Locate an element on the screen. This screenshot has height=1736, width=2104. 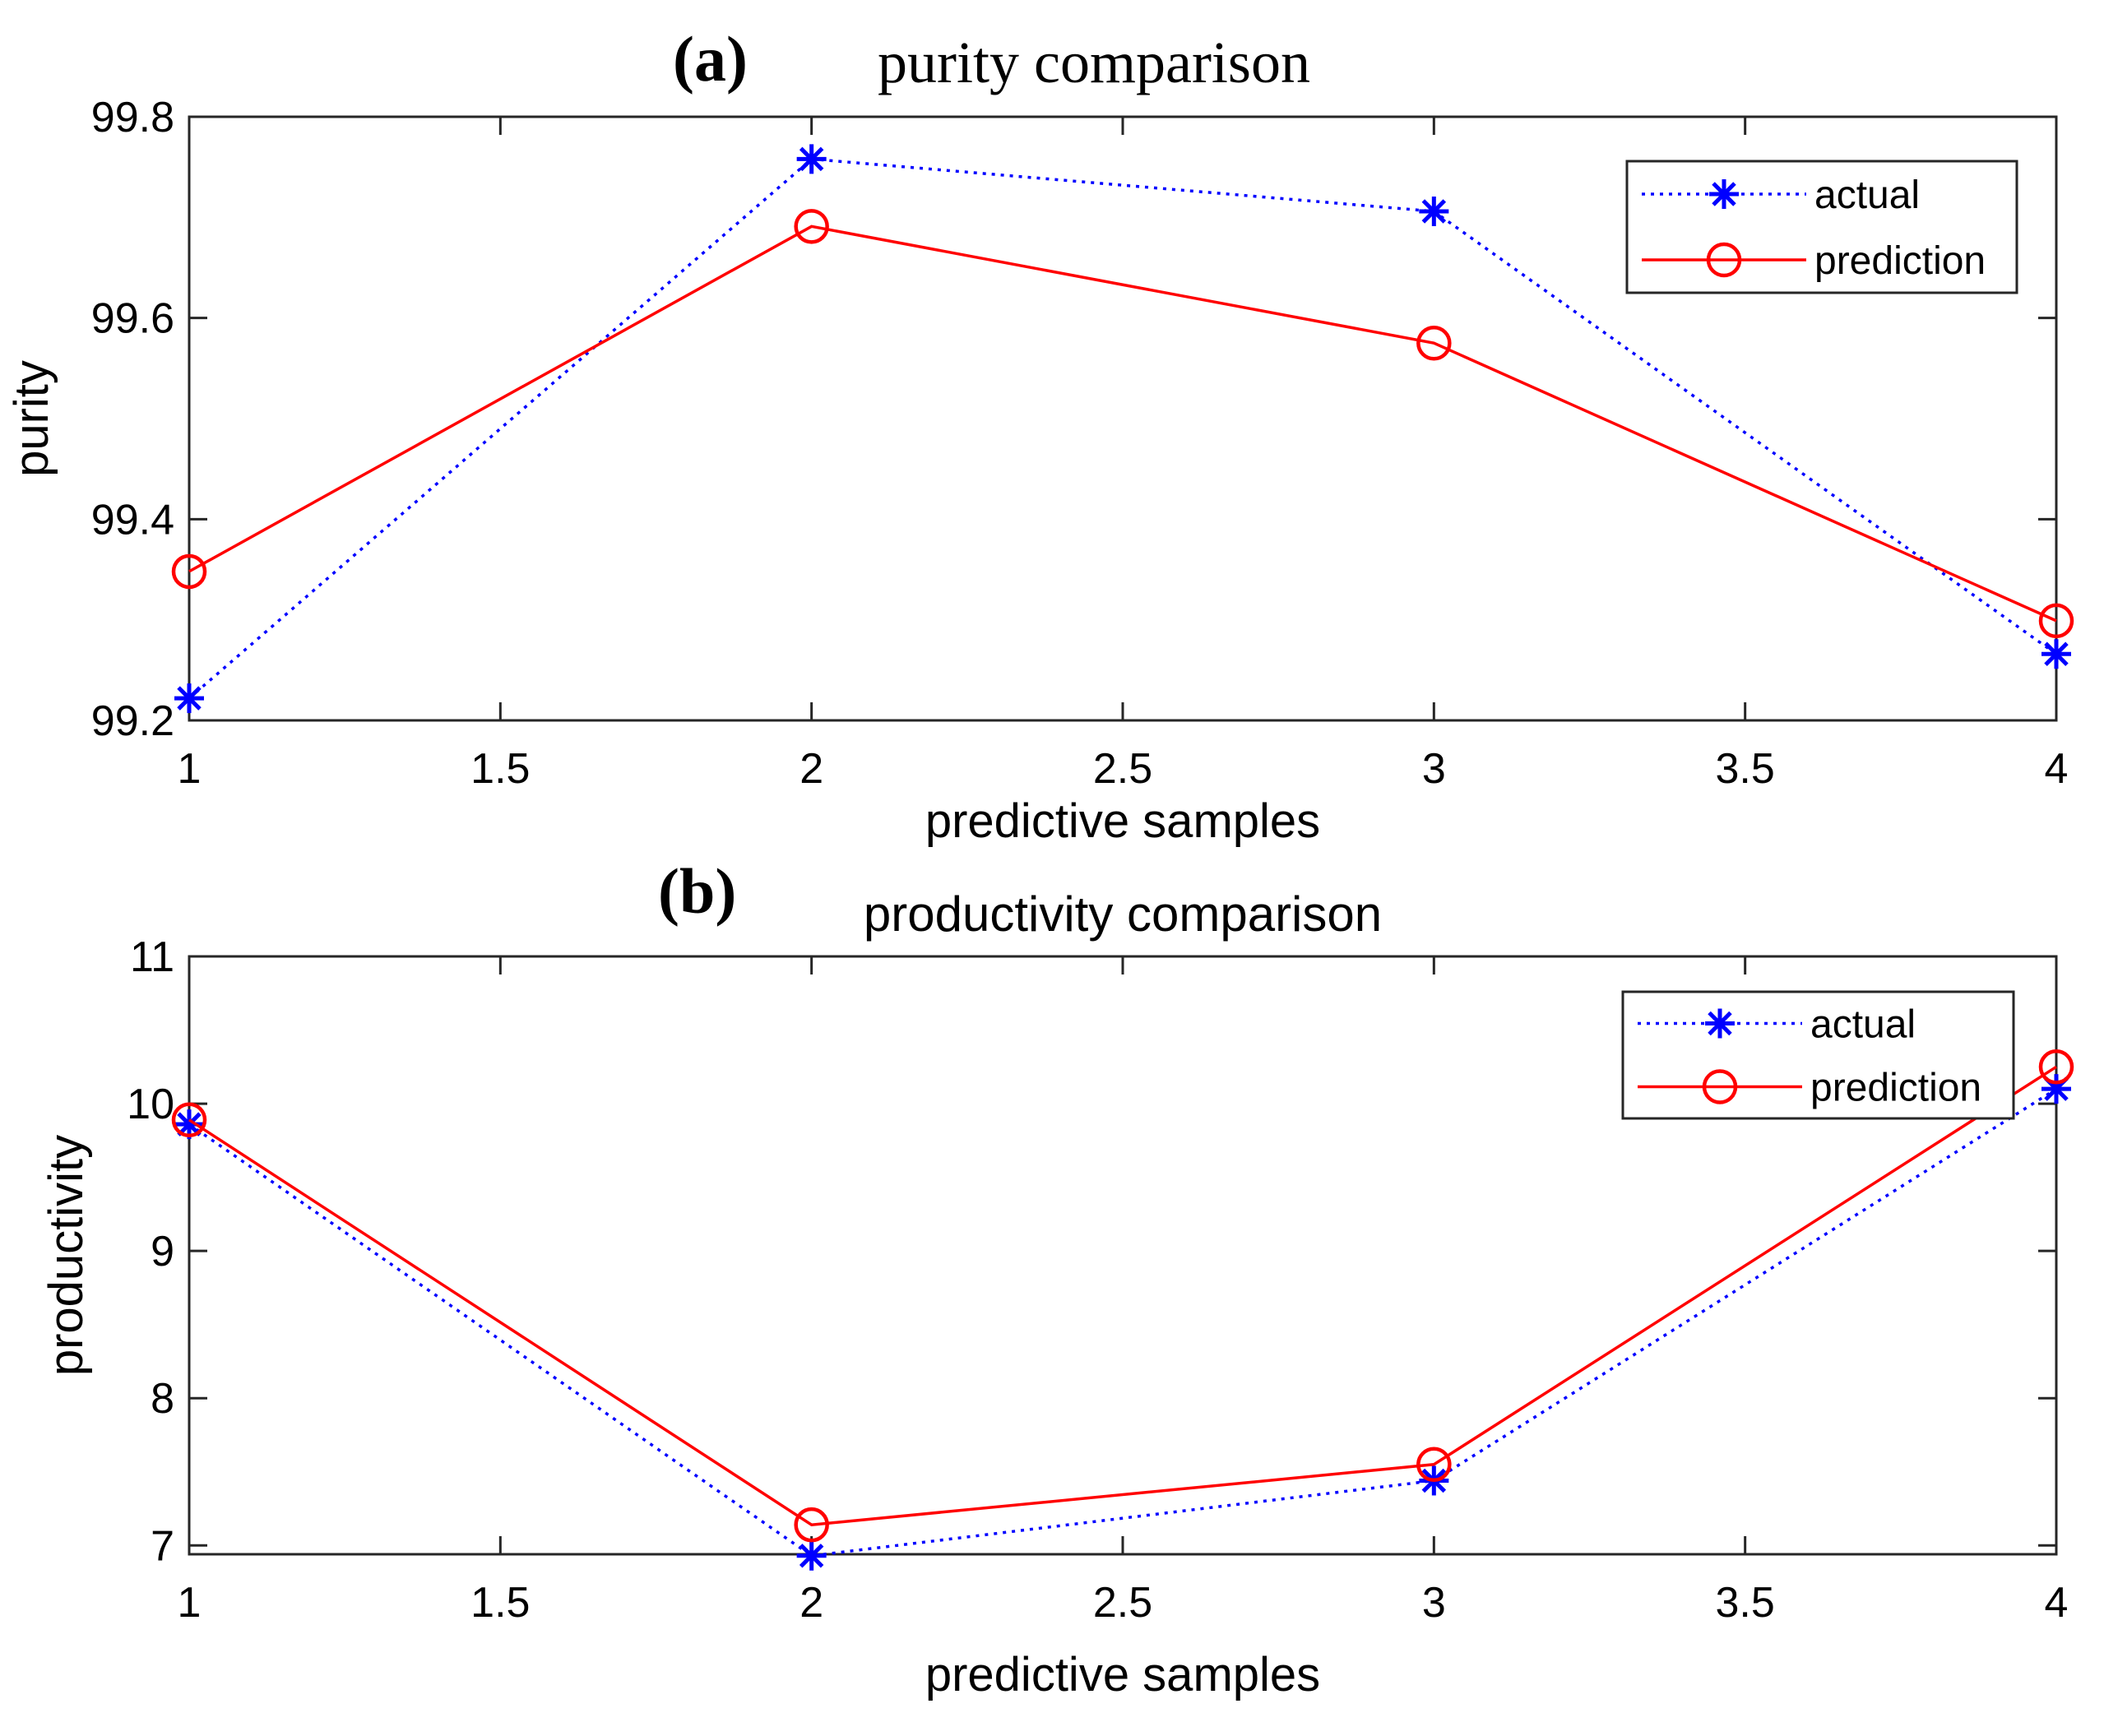
panel-label: (a) is located at coordinates (711, 59).